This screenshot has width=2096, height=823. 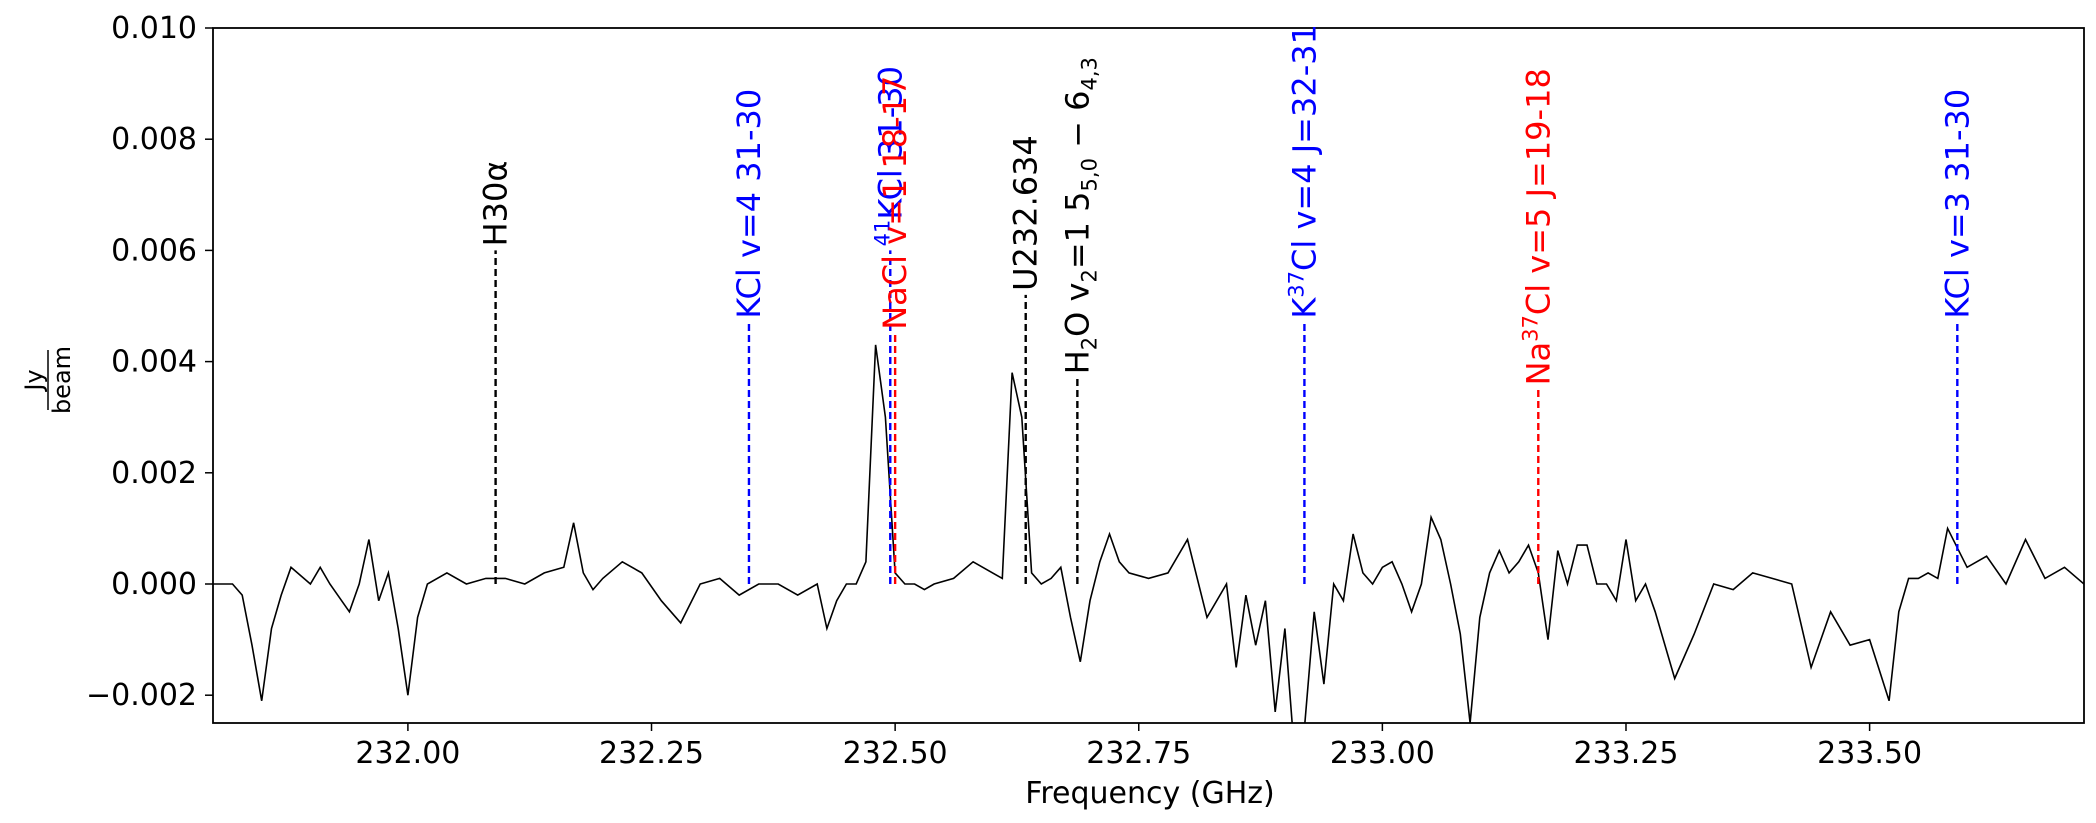 I want to click on y-tick-label: 0.004, so click(x=154, y=362).